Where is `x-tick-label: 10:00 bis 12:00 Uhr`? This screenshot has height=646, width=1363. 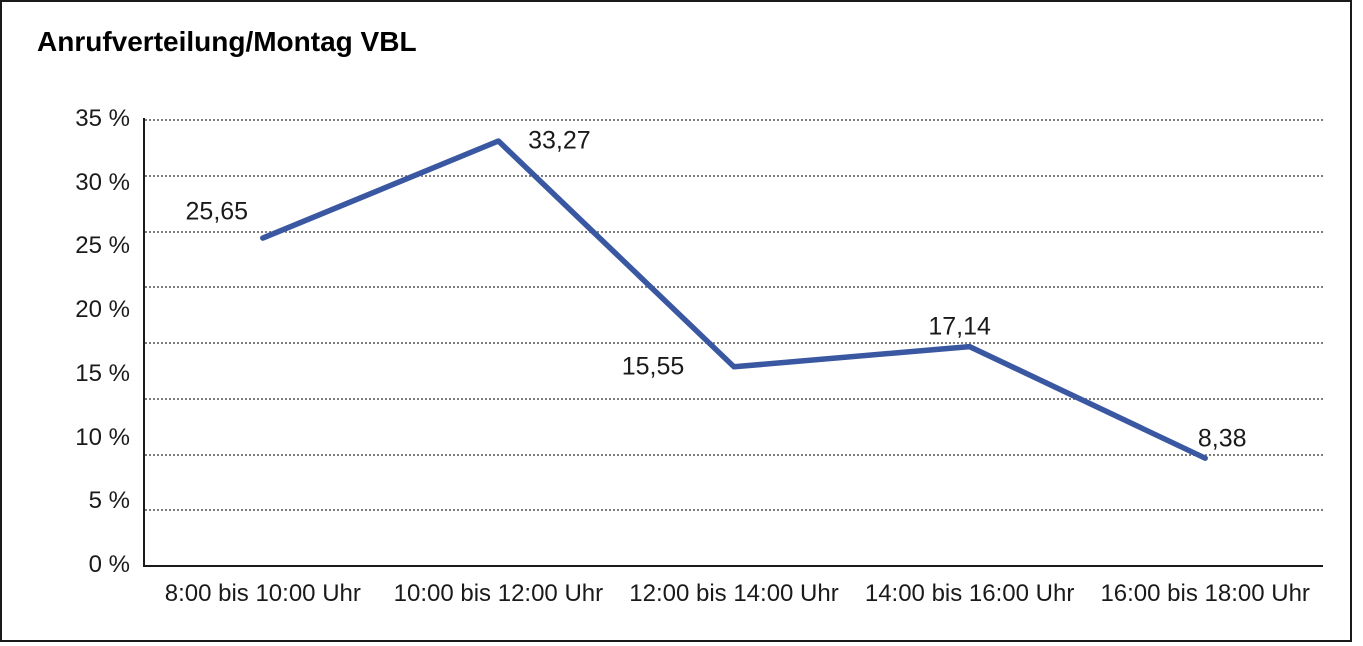 x-tick-label: 10:00 bis 12:00 Uhr is located at coordinates (498, 593).